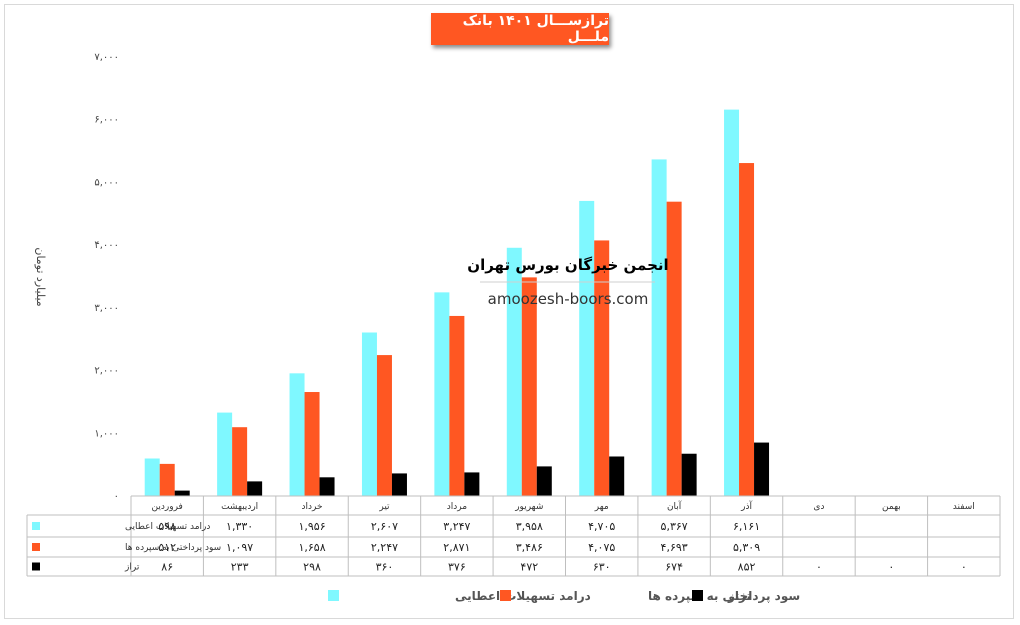 The width and height of the screenshot is (1020, 625). Describe the element at coordinates (746, 506) in the screenshot. I see `table-header-cell: آذر` at that location.